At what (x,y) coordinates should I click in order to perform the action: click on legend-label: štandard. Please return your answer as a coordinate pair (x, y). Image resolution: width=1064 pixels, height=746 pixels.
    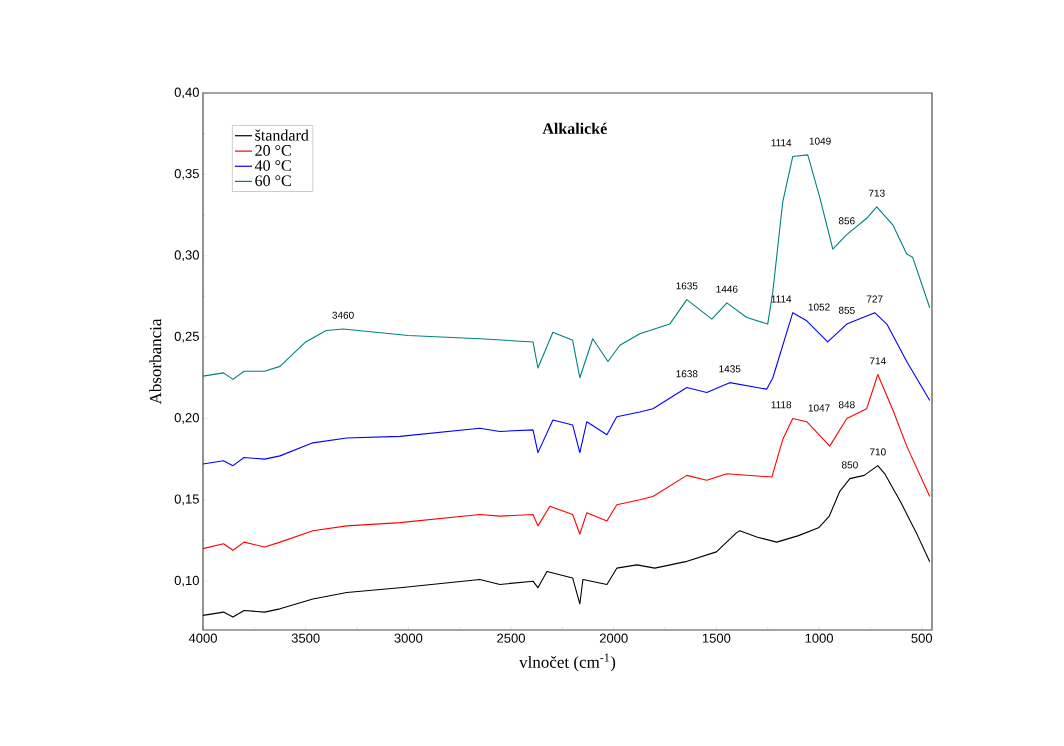
    Looking at the image, I should click on (282, 135).